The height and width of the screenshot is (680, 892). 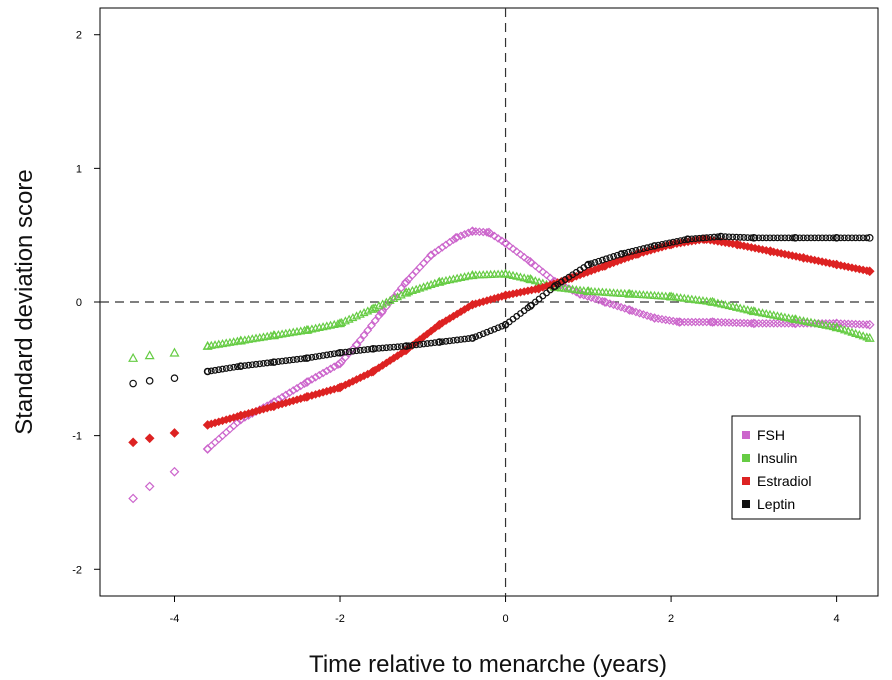 I want to click on x-tick-label: -2, so click(x=340, y=619).